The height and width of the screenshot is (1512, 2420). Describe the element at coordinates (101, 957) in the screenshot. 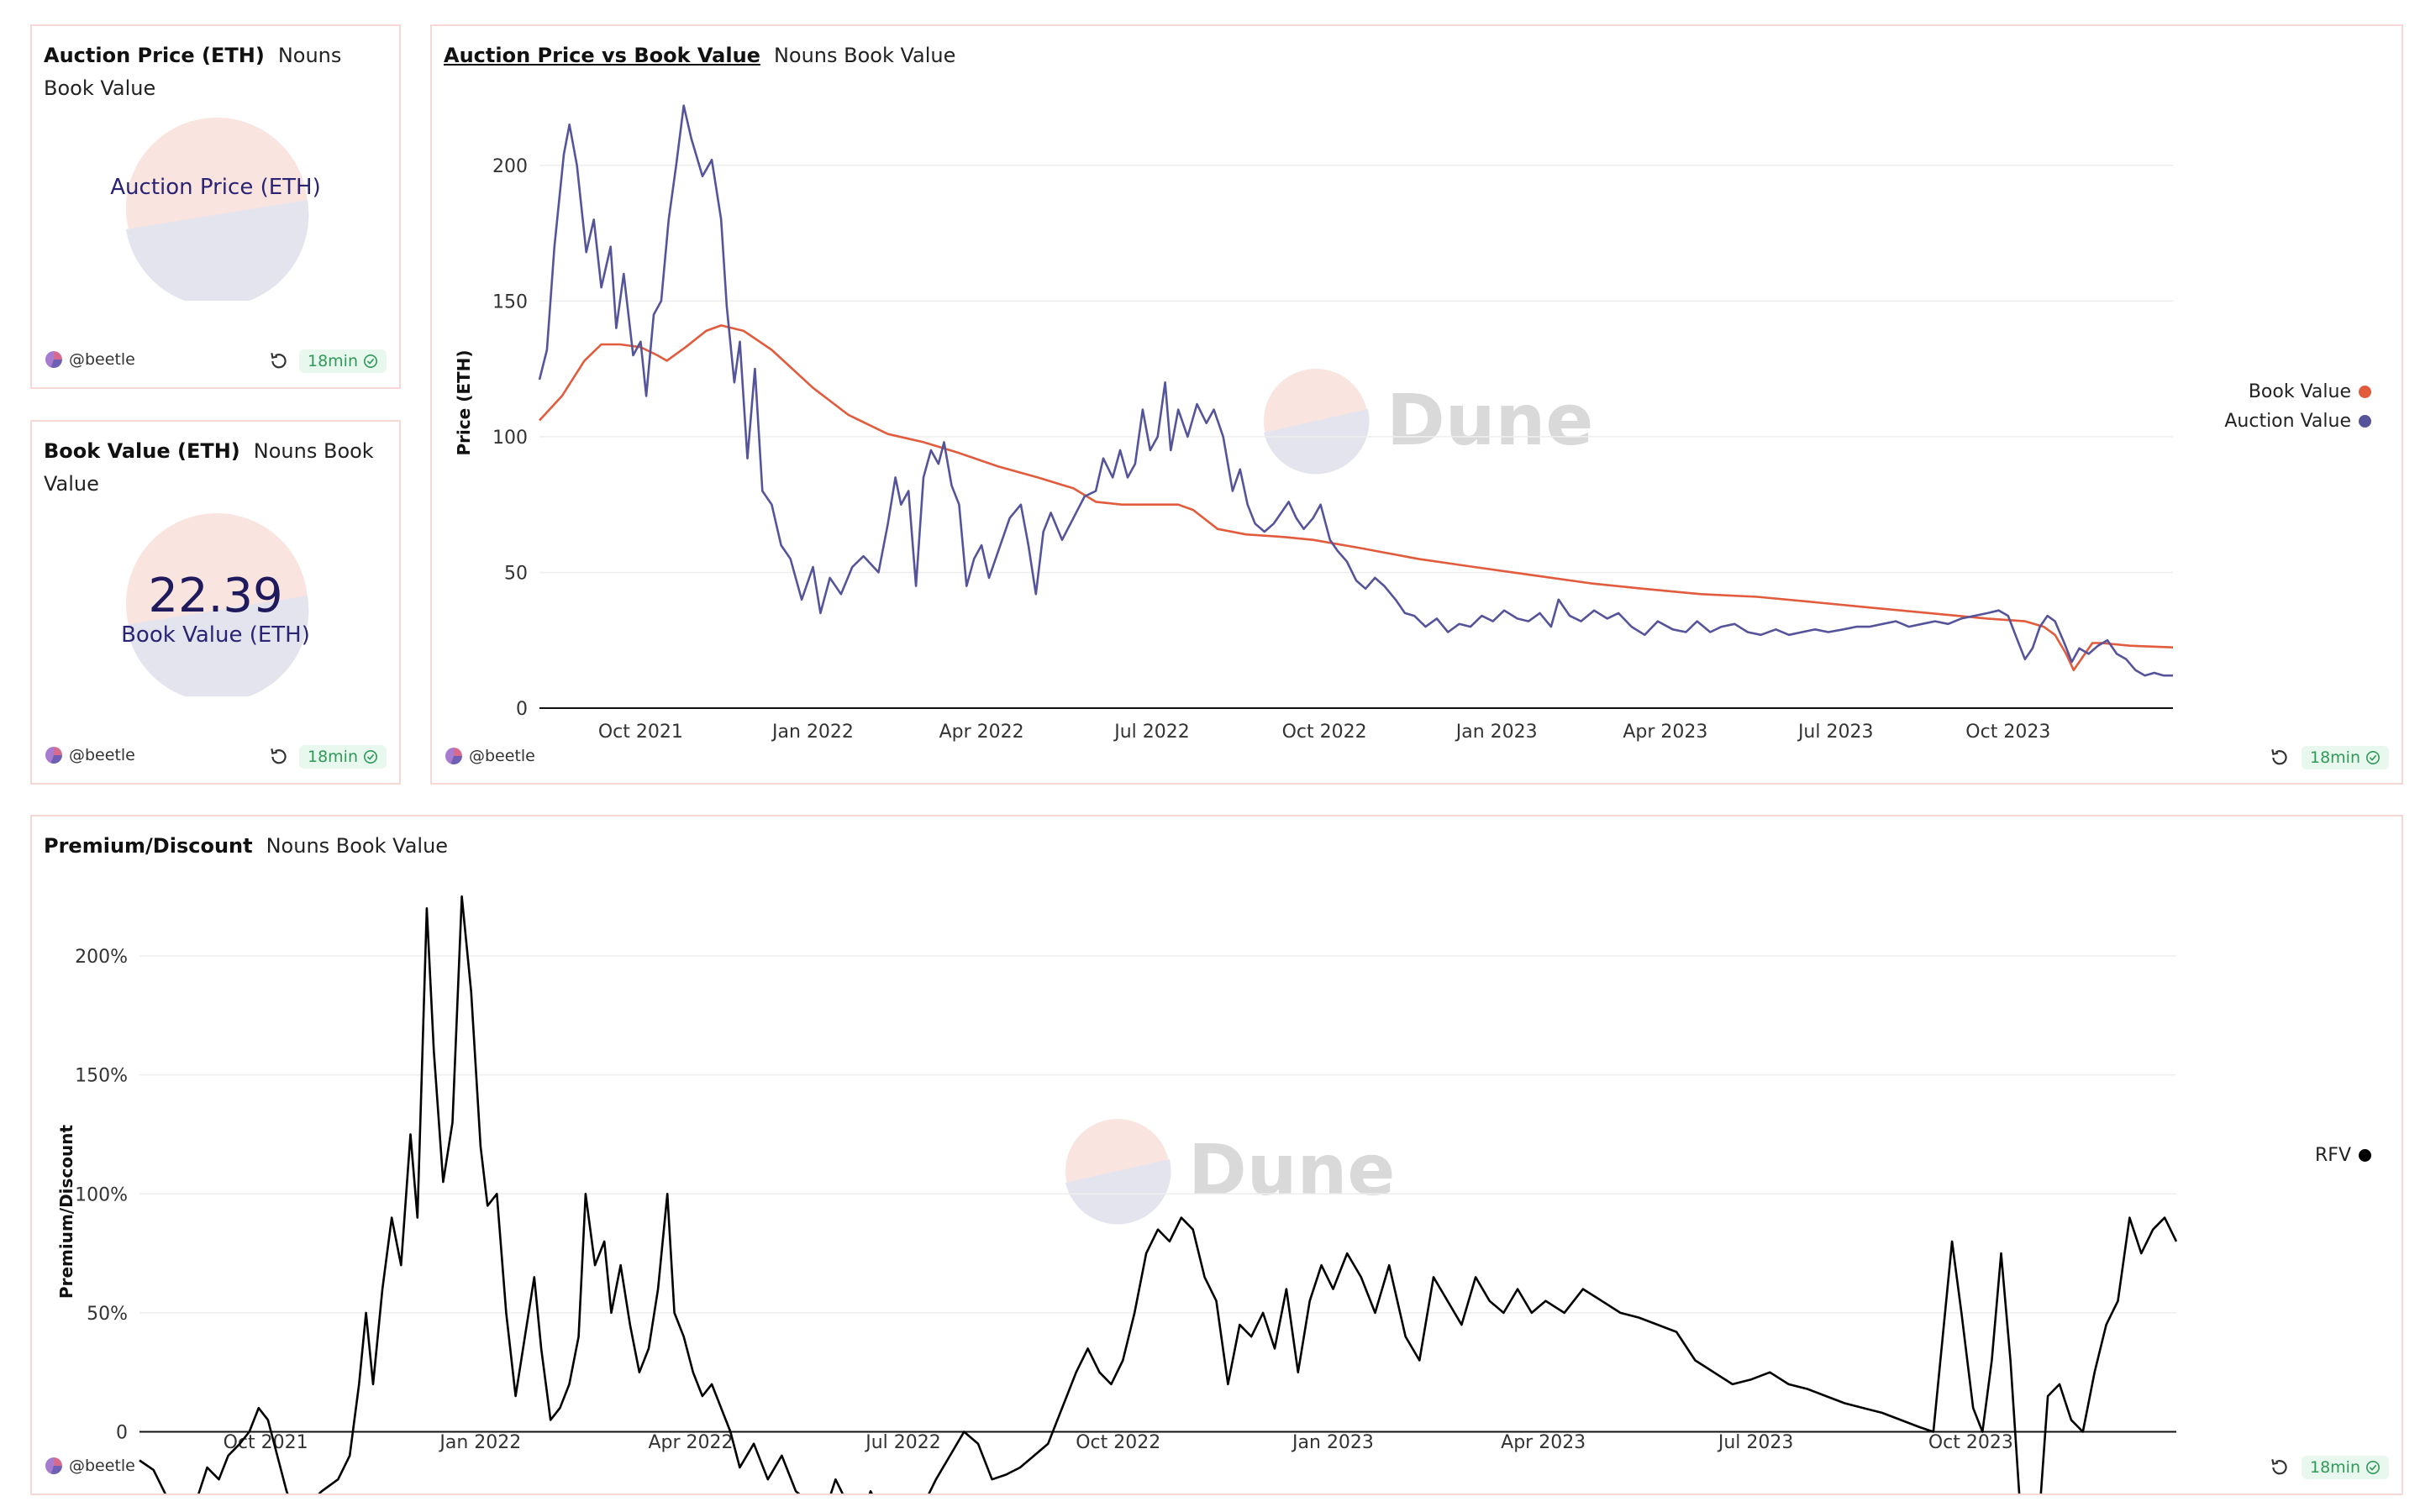

I see `y-tick-label: 200%` at that location.